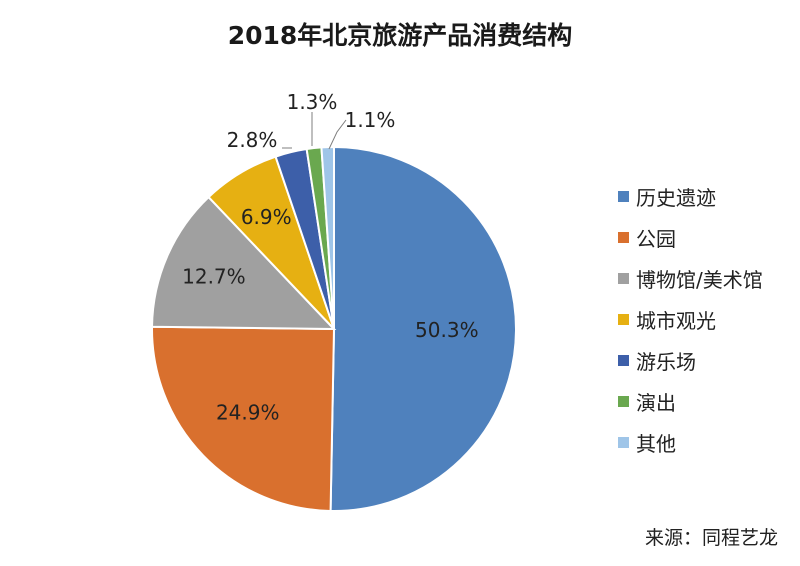 This screenshot has height=566, width=800. Describe the element at coordinates (248, 413) in the screenshot. I see `slice-value-label: 24.9%` at that location.